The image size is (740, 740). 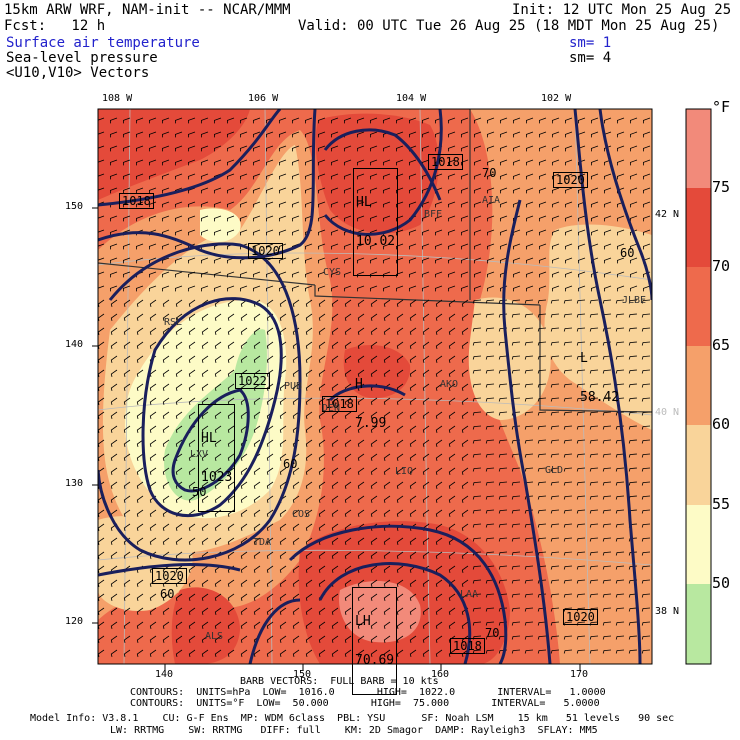 I want to click on isobar-label: 1018, so click(x=467, y=646).